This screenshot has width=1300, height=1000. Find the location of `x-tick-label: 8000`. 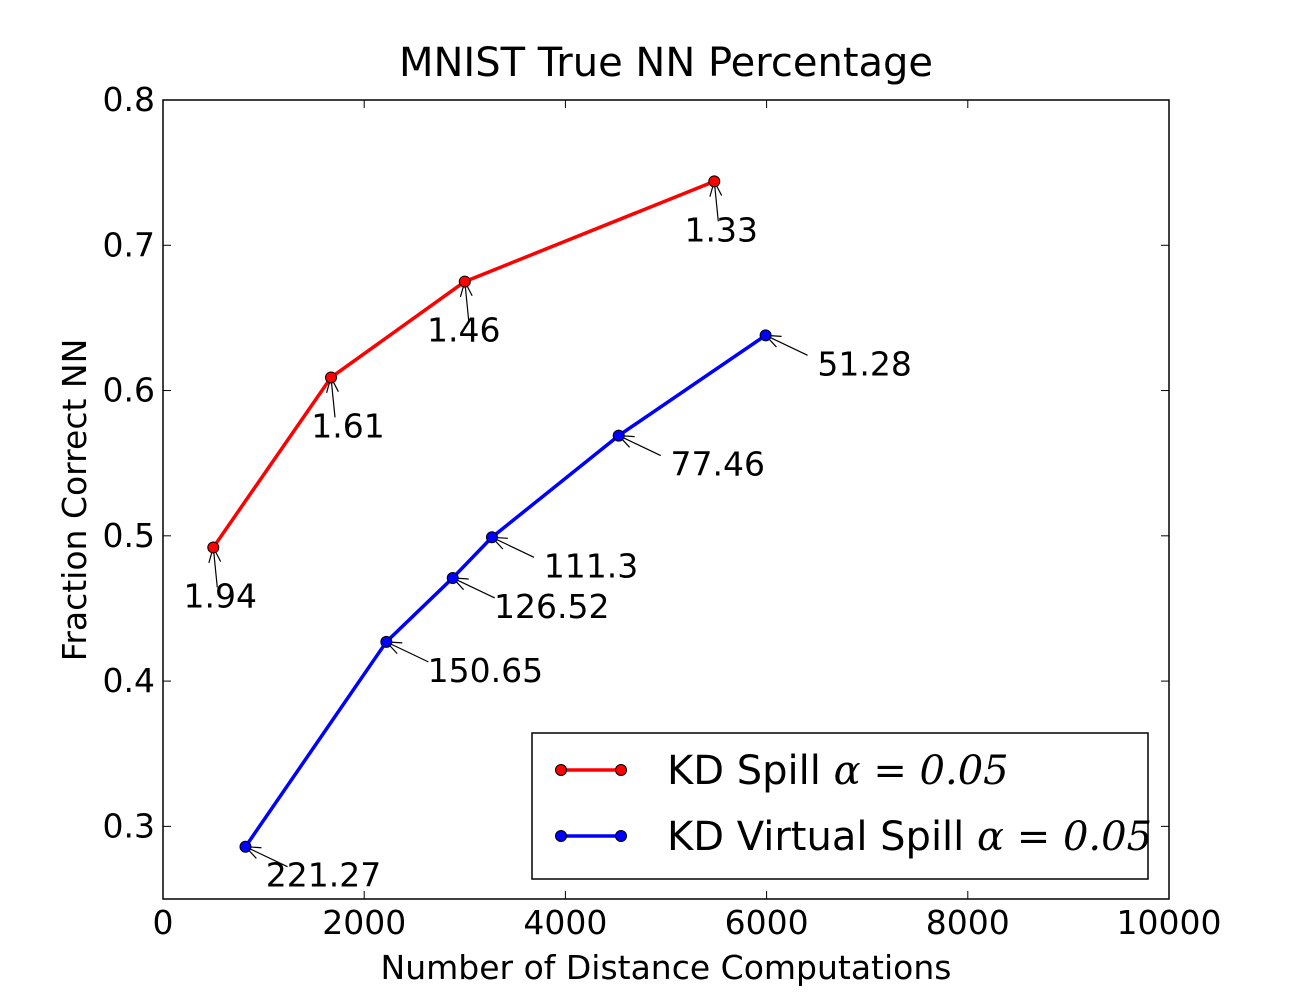

x-tick-label: 8000 is located at coordinates (968, 922).